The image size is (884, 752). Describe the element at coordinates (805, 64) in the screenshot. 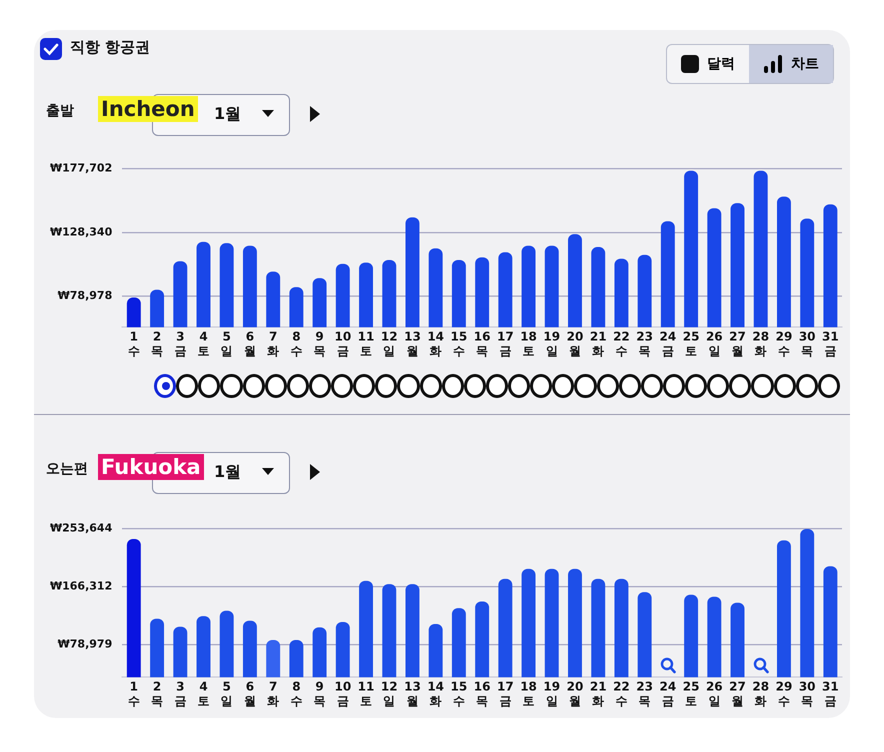

I see `text: 차트` at that location.